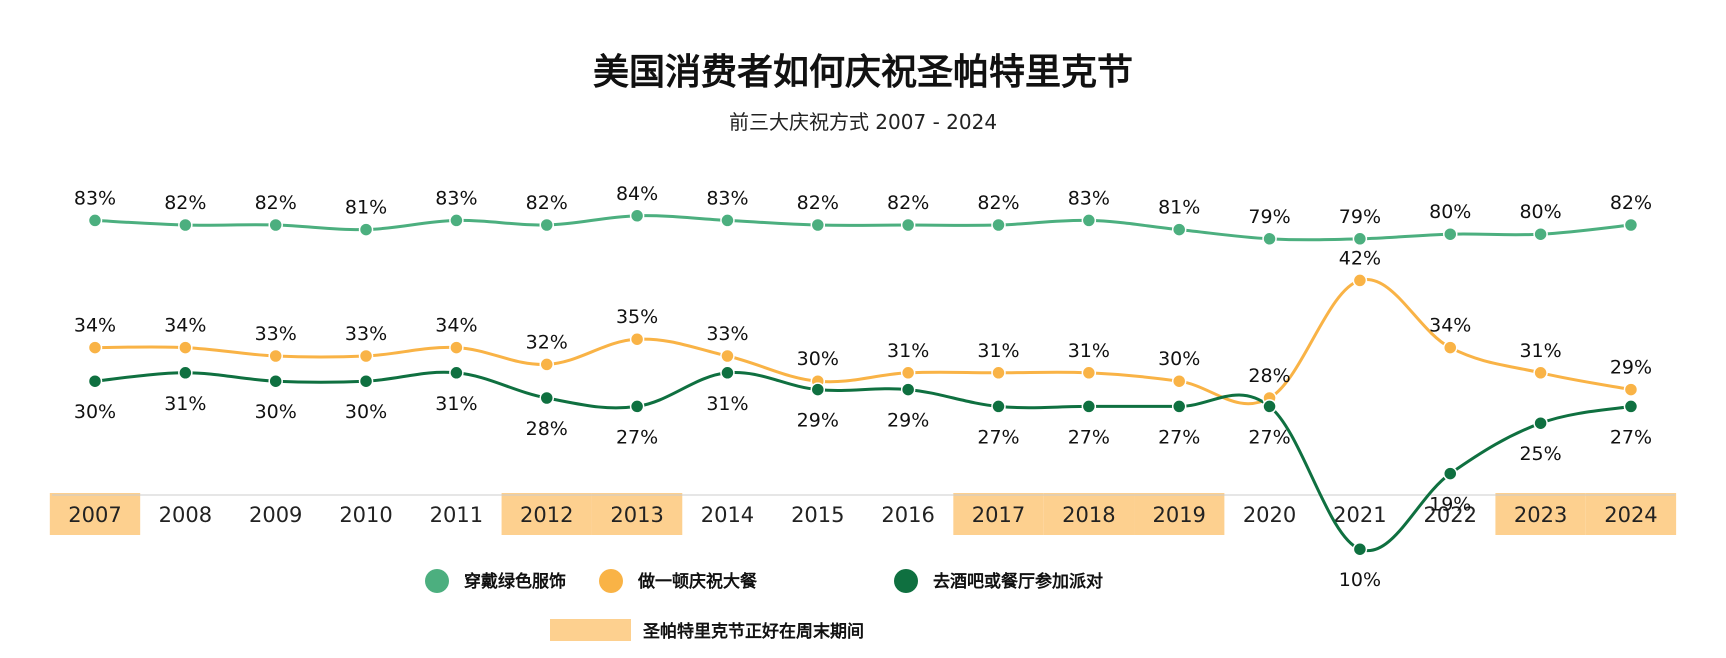 Image resolution: width=1726 pixels, height=658 pixels. I want to click on data-label-s2-2017: 27%, so click(998, 437).